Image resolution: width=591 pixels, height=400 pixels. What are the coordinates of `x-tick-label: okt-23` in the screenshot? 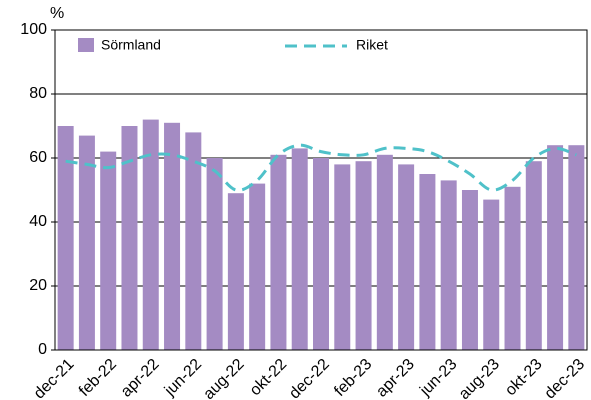 It's located at (524, 378).